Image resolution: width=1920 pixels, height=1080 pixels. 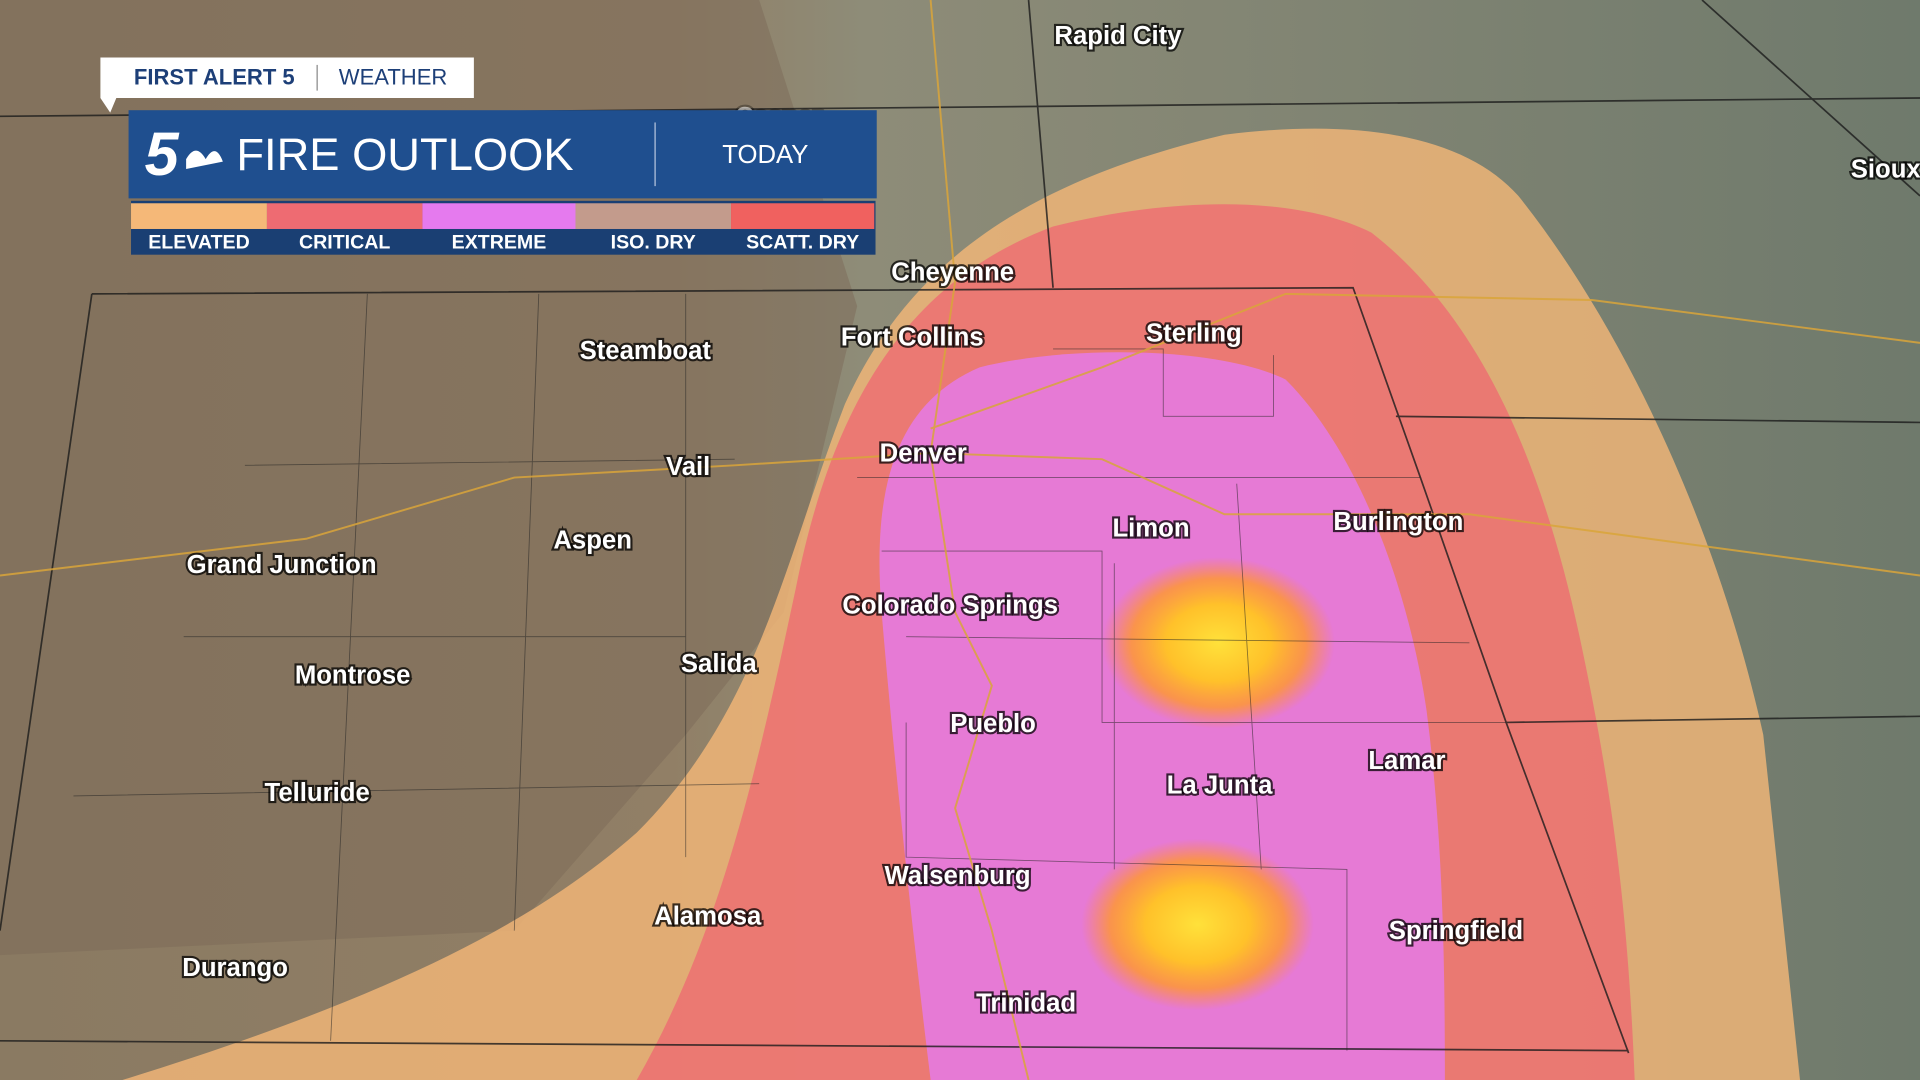 I want to click on city-label: Limon, so click(x=1150, y=528).